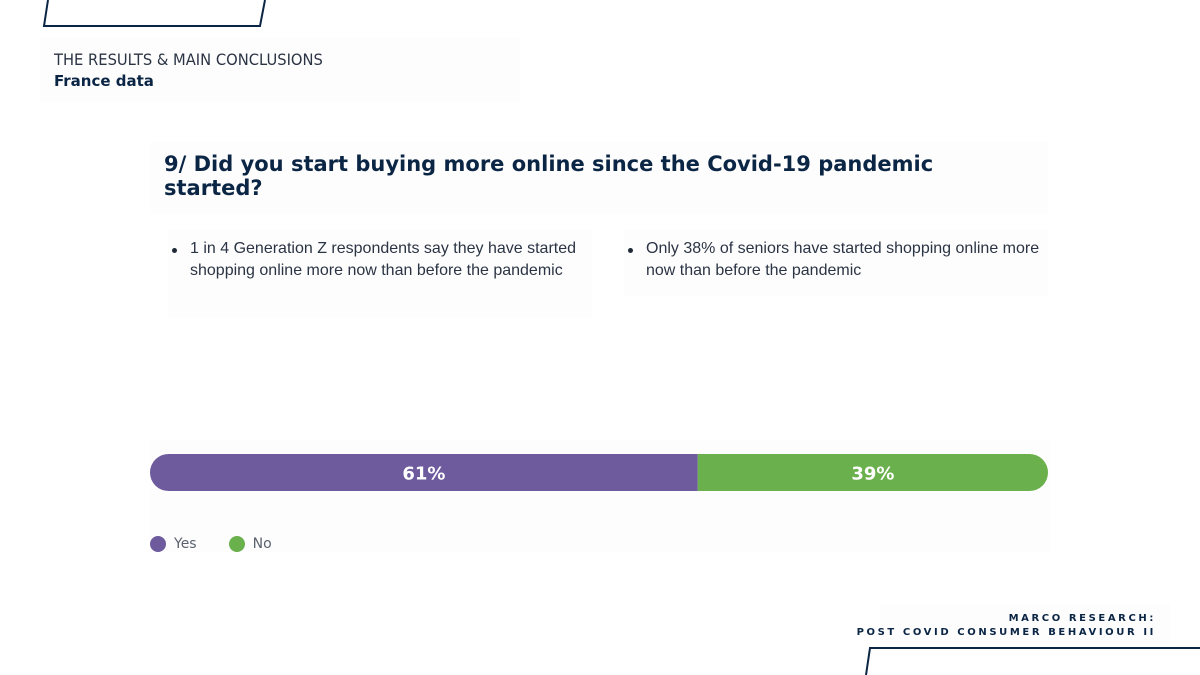 This screenshot has height=675, width=1200. I want to click on bar-data-label-no: 39%, so click(872, 474).